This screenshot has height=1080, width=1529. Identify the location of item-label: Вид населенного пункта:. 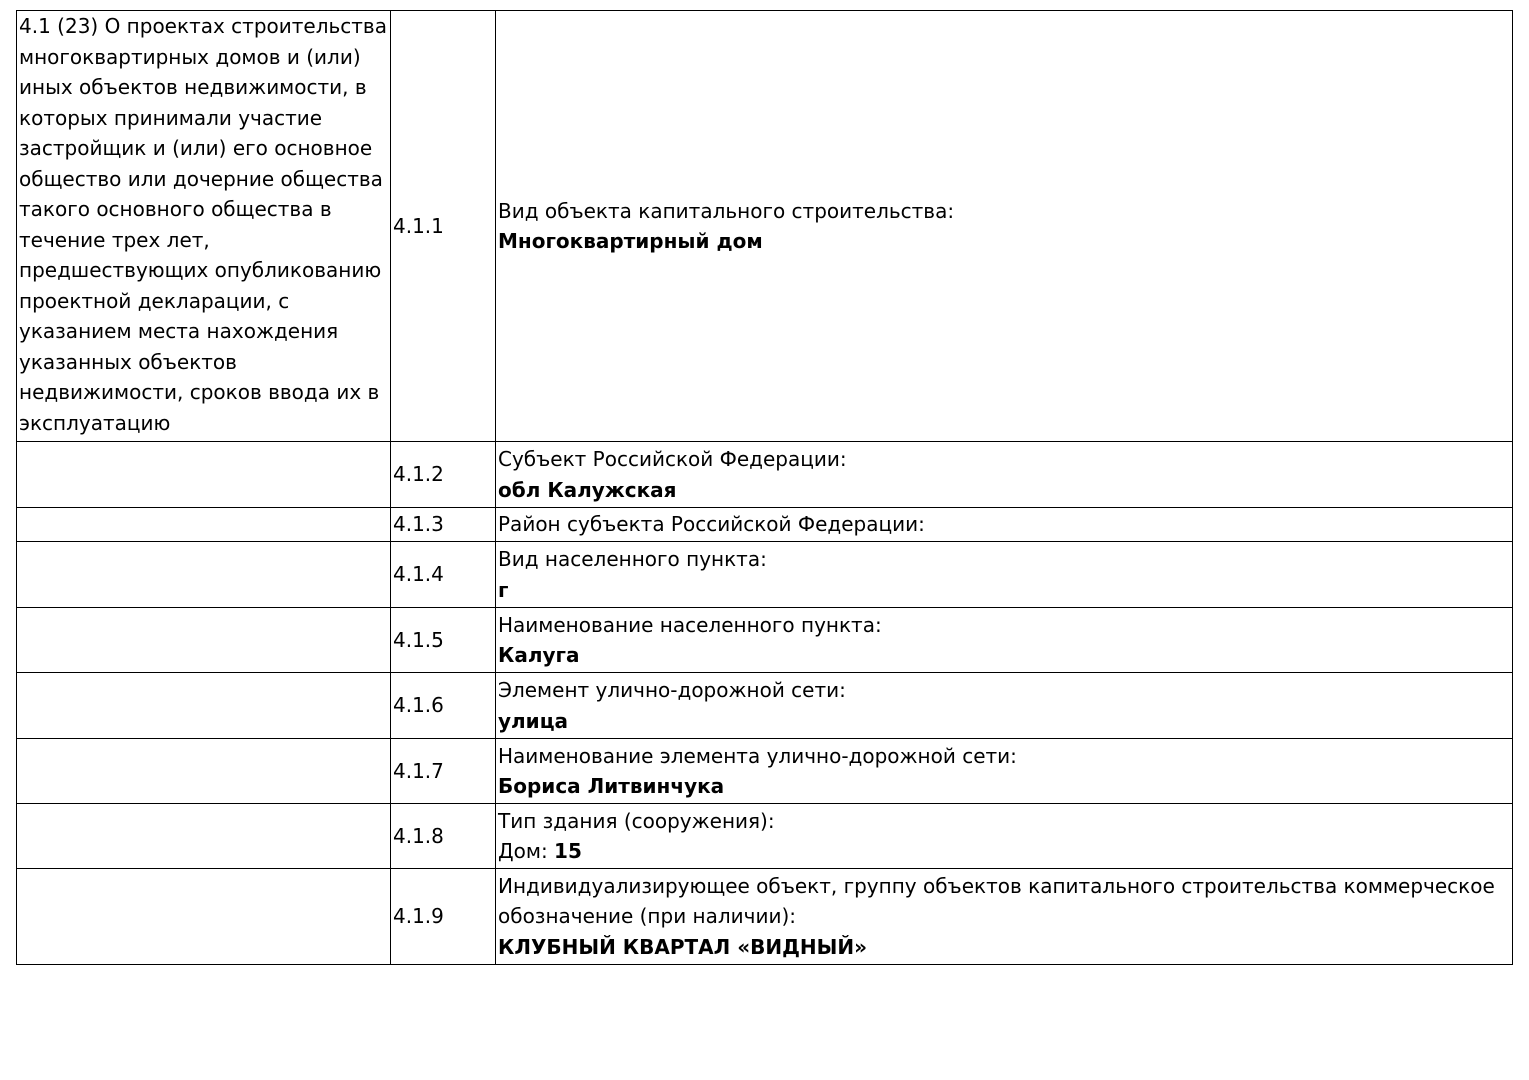
(632, 559).